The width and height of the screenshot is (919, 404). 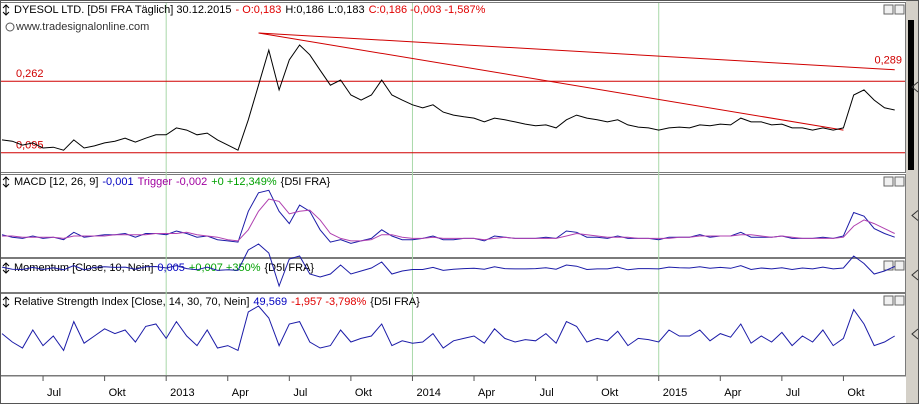 What do you see at coordinates (453, 275) in the screenshot?
I see `panel` at bounding box center [453, 275].